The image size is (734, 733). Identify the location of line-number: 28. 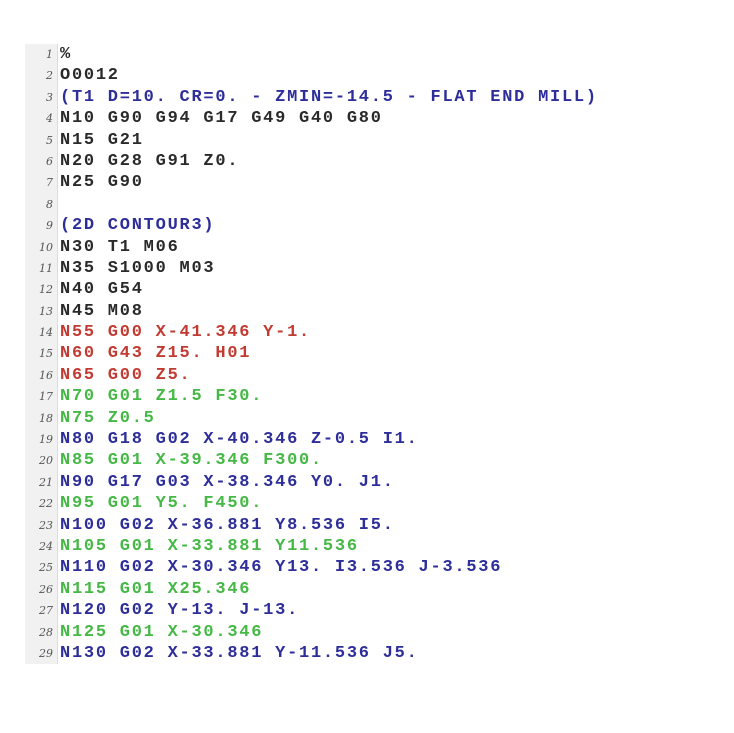
(46, 632).